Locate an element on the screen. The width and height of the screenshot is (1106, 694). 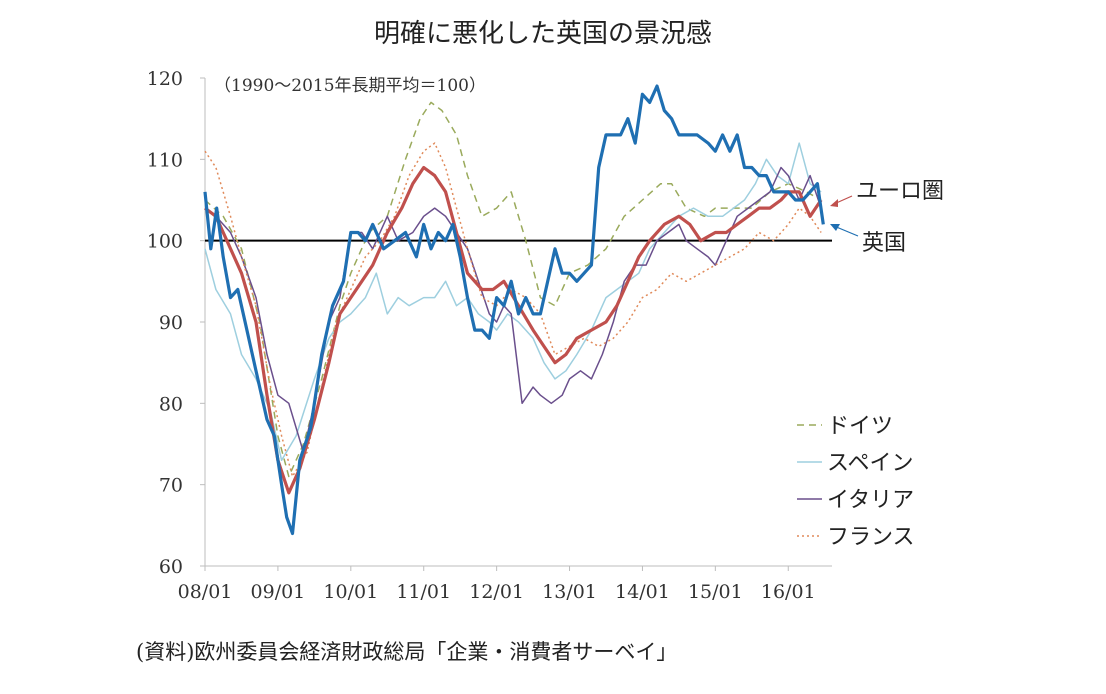
legend-label: イタリア is located at coordinates (870, 500).